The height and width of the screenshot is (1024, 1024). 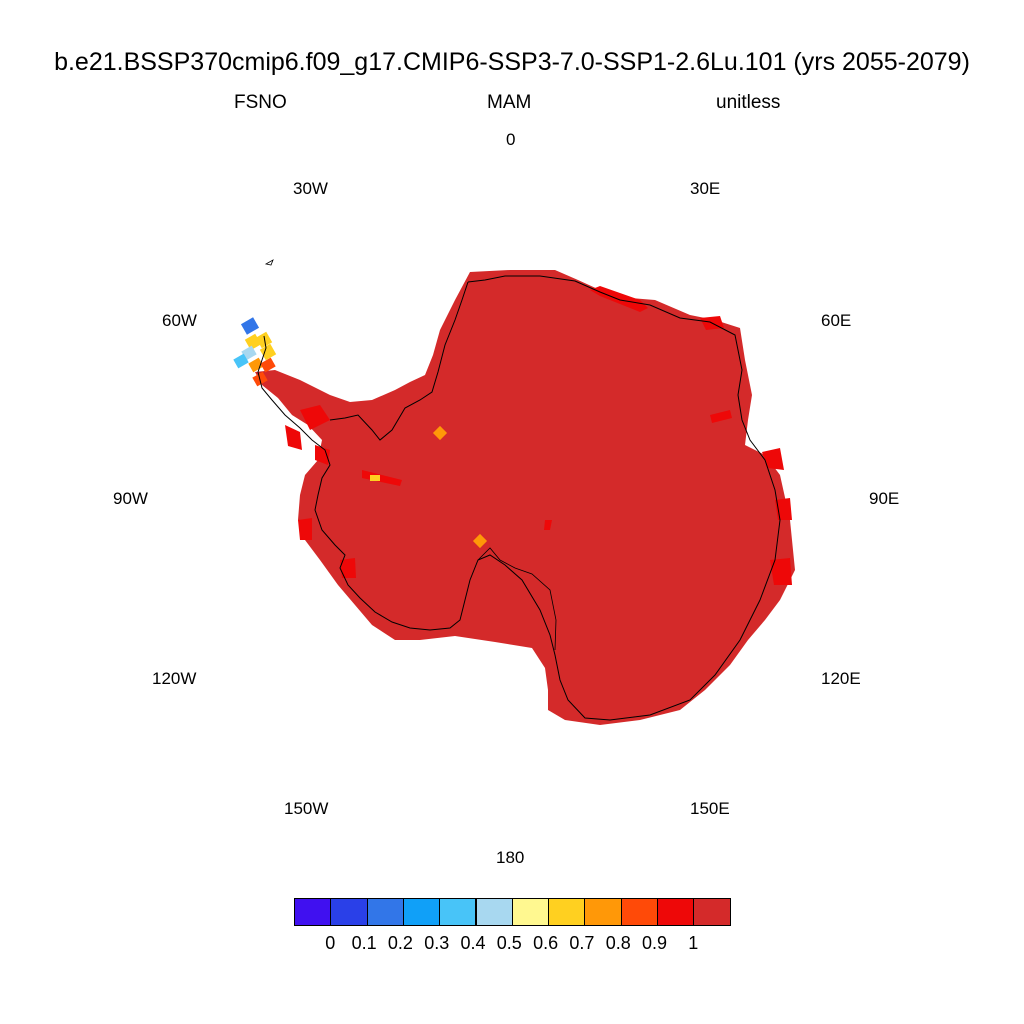 What do you see at coordinates (174, 678) in the screenshot?
I see `lon-label-120w: 120W` at bounding box center [174, 678].